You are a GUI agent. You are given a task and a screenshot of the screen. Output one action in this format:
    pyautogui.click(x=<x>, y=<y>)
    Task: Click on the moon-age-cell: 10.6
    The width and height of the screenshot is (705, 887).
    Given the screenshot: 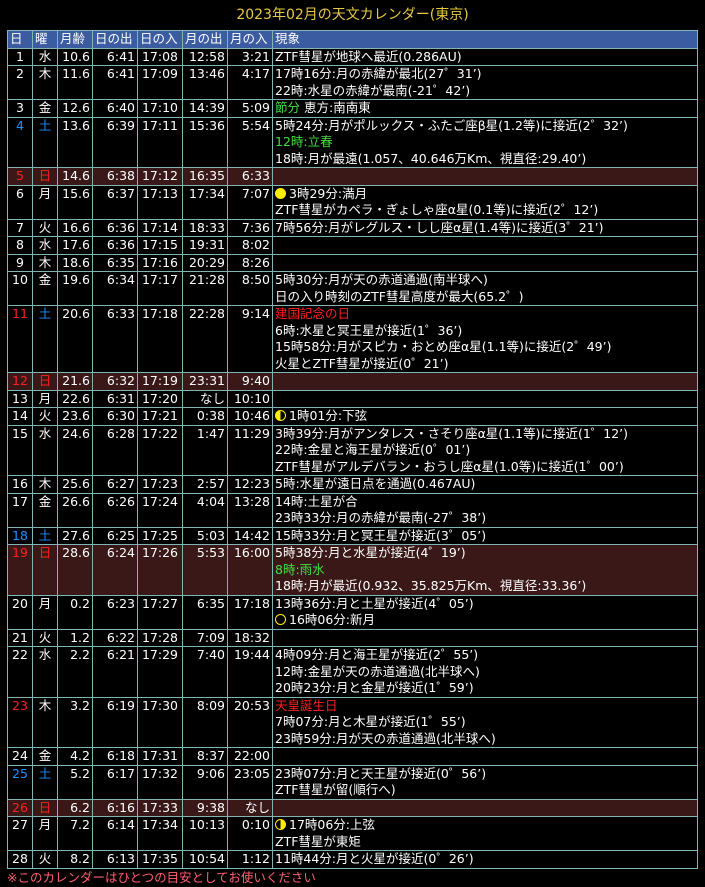 What is the action you would take?
    pyautogui.click(x=75, y=56)
    